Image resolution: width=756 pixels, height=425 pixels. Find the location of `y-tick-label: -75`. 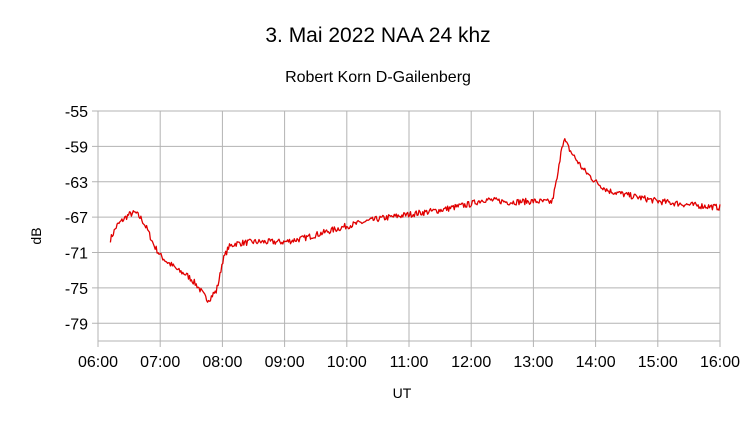

y-tick-label: -75 is located at coordinates (76, 289).